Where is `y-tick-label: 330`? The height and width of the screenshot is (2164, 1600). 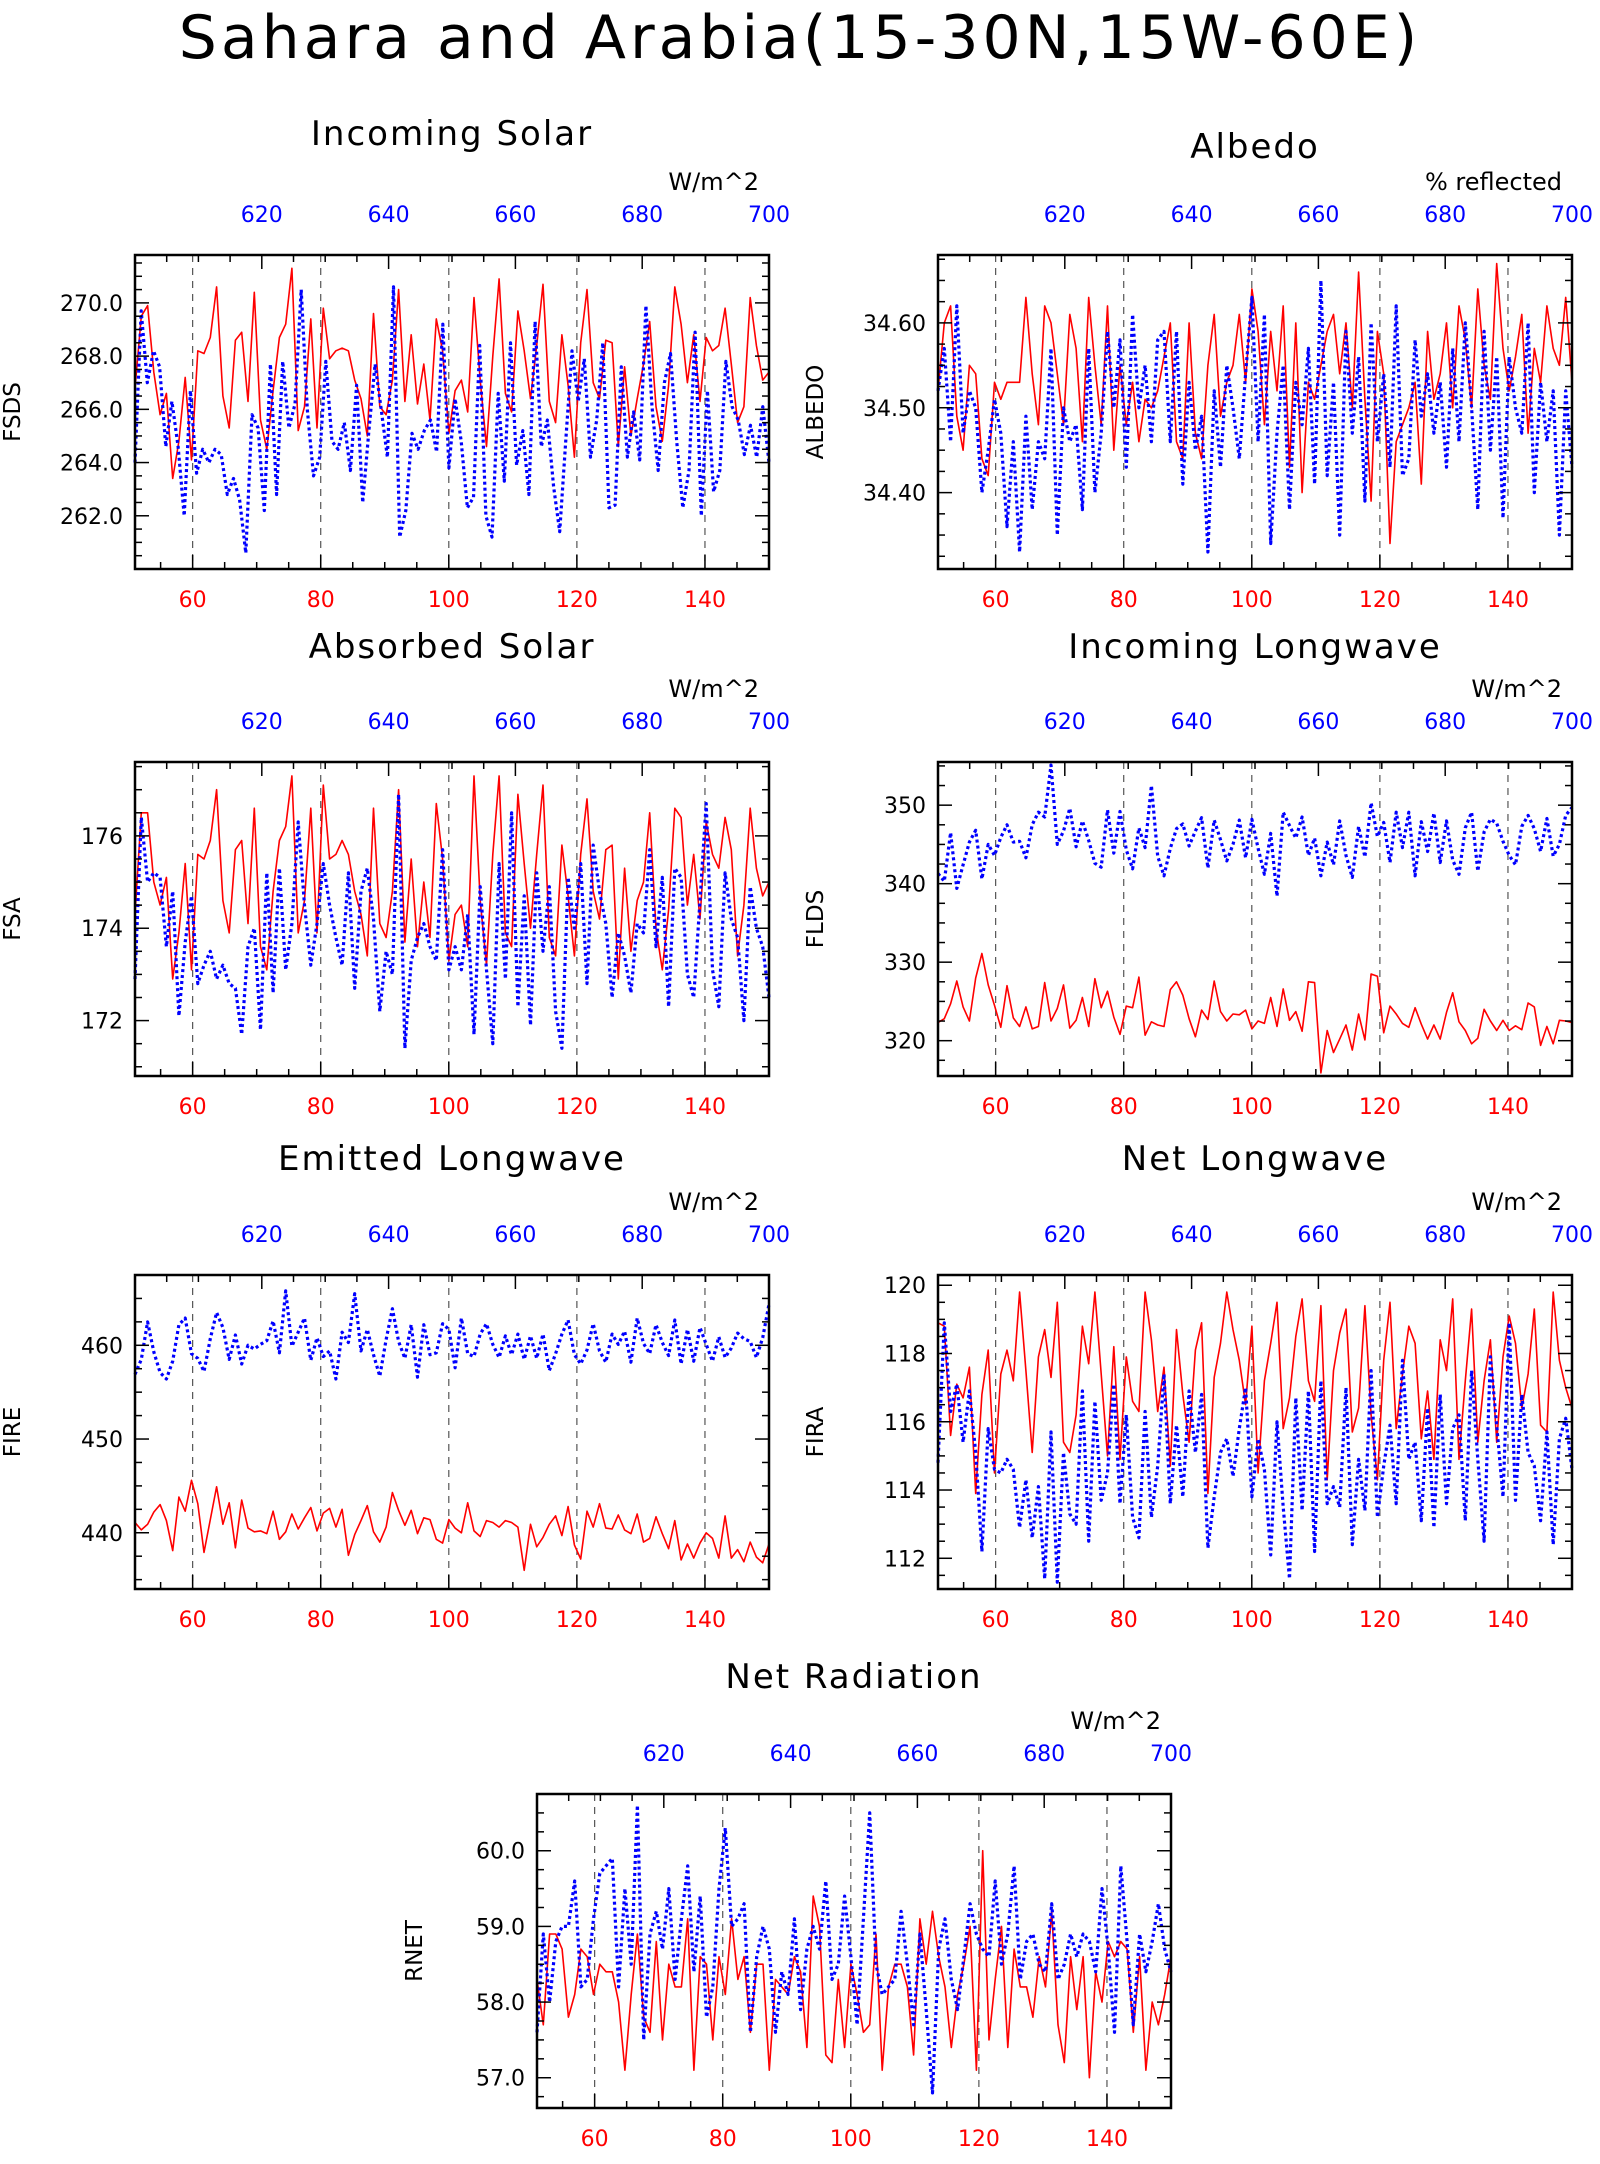 y-tick-label: 330 is located at coordinates (905, 963).